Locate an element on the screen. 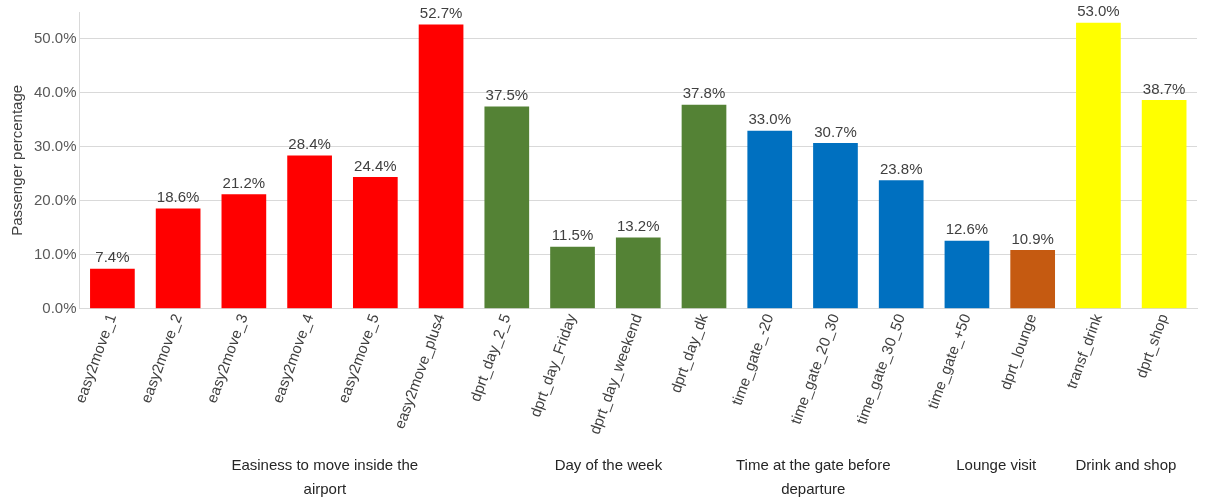 This screenshot has width=1212, height=498. y-axis-title: Passenger percentage is located at coordinates (17, 160).